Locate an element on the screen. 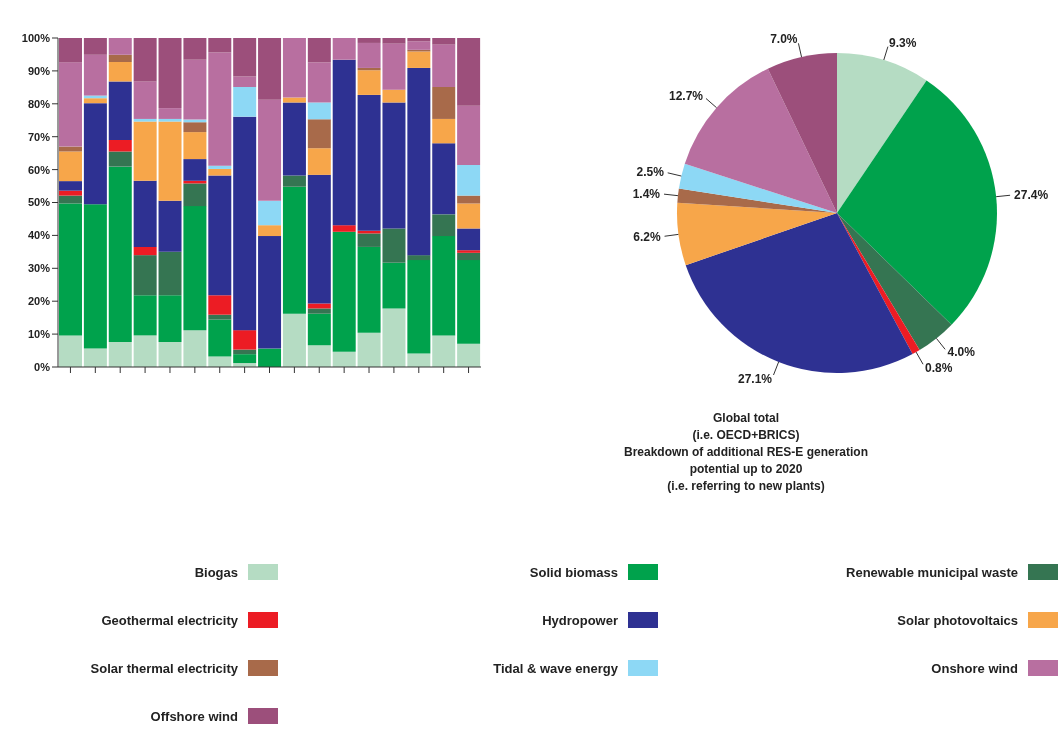 The height and width of the screenshot is (729, 1064). y-tick-label: 60% is located at coordinates (39, 169).